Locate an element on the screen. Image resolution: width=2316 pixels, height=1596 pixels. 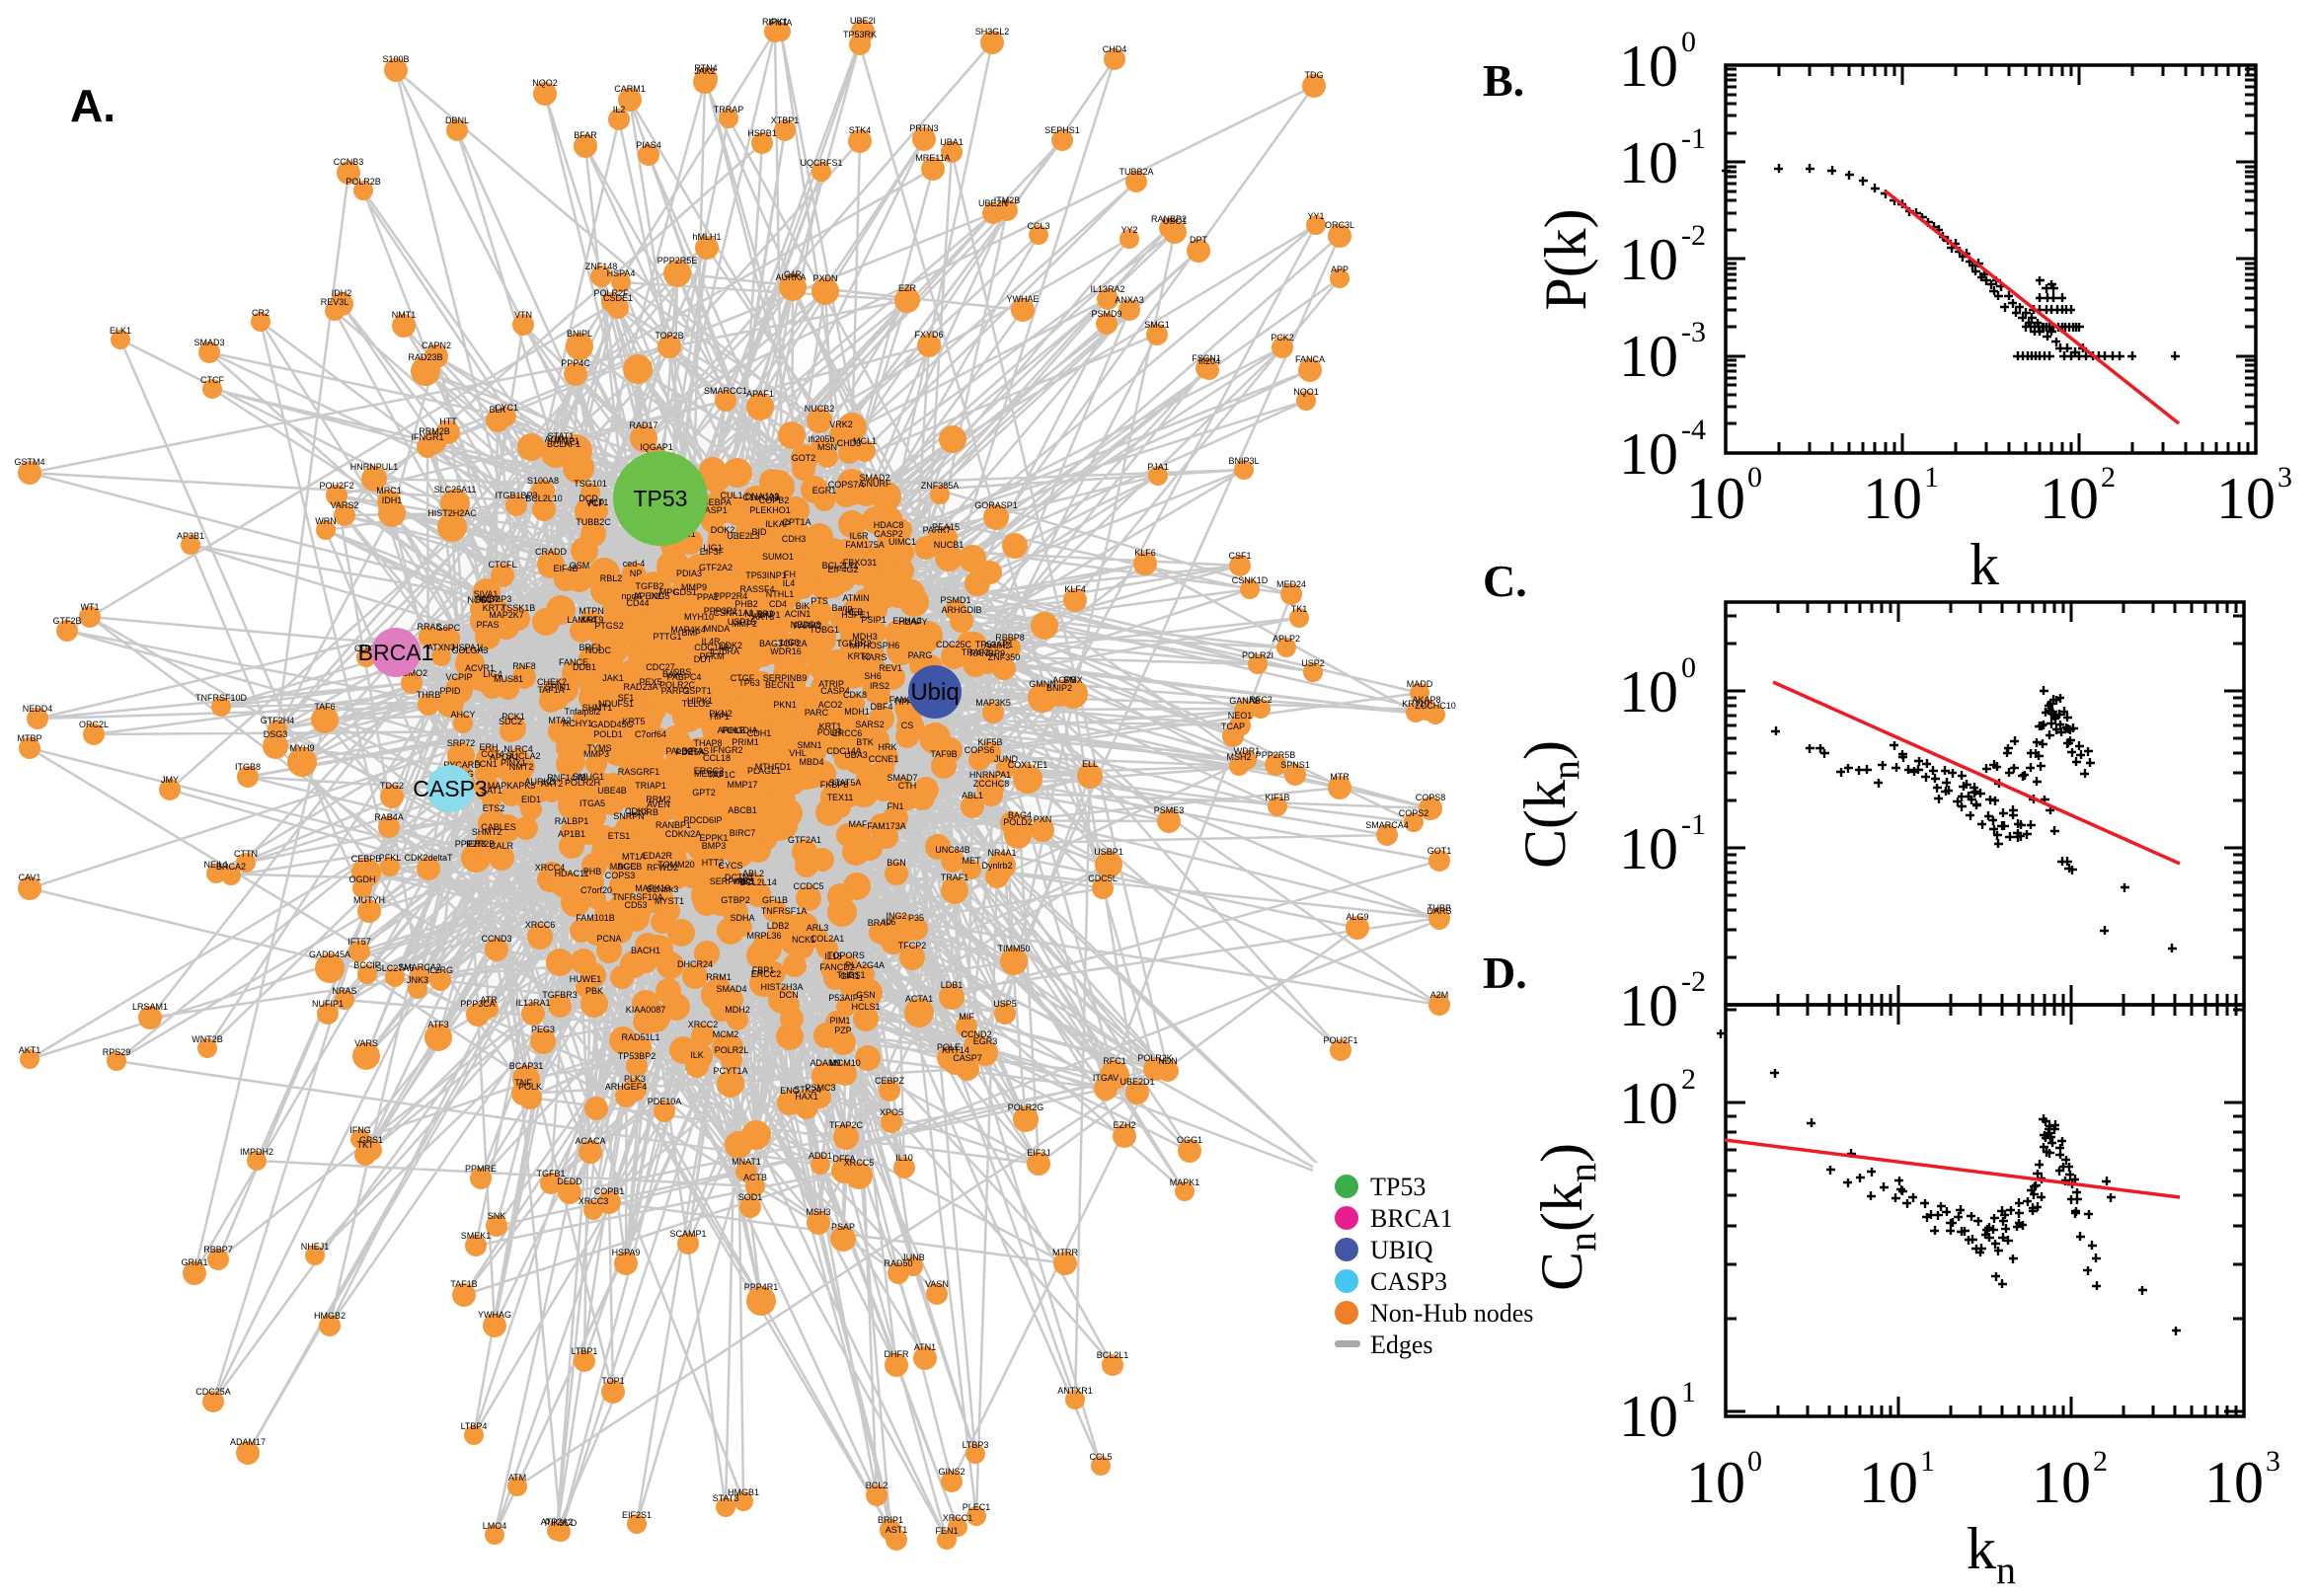
svg-text: Ubiq is located at coordinates (935, 692).